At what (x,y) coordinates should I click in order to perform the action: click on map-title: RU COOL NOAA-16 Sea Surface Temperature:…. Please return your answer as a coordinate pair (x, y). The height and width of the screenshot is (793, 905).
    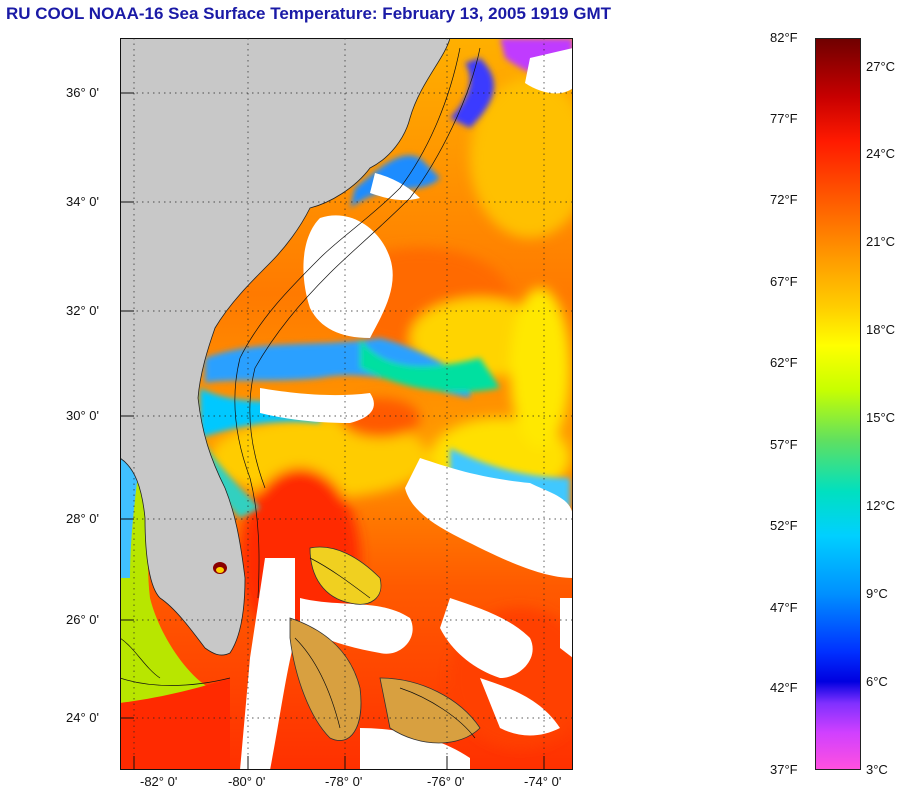
    Looking at the image, I should click on (308, 13).